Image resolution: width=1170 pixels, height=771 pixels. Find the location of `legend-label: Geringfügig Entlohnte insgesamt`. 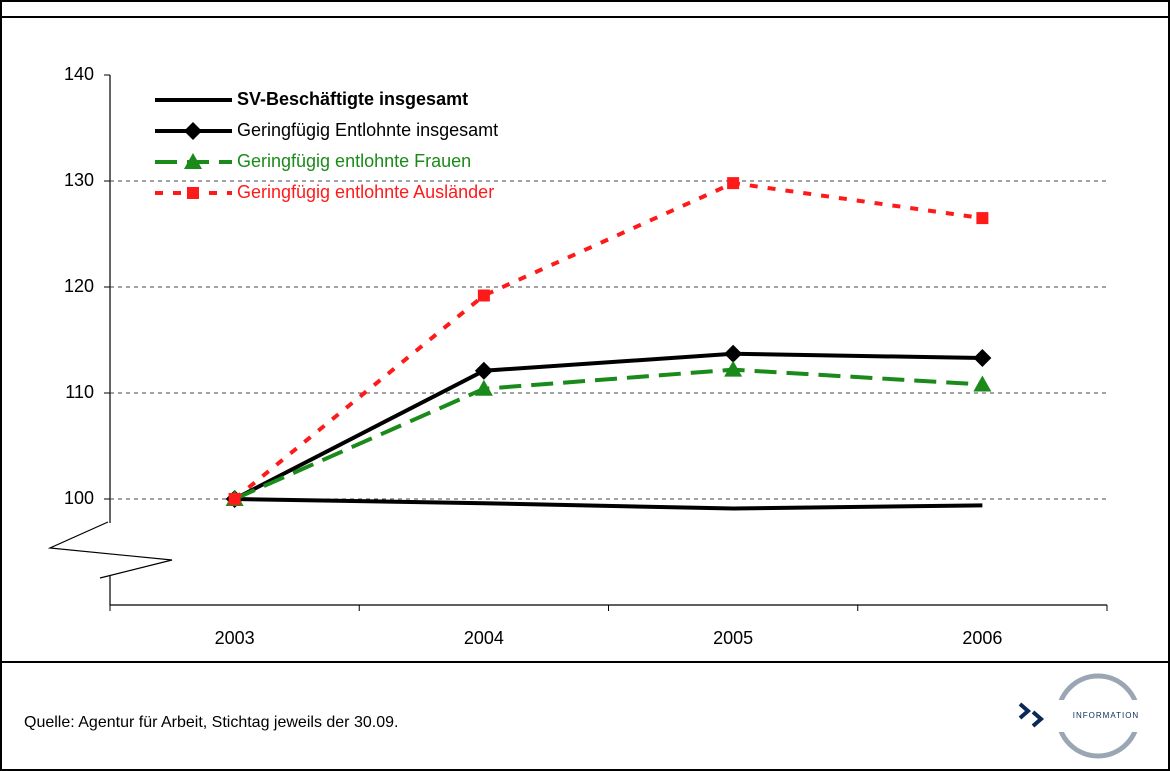

legend-label: Geringfügig Entlohnte insgesamt is located at coordinates (367, 130).